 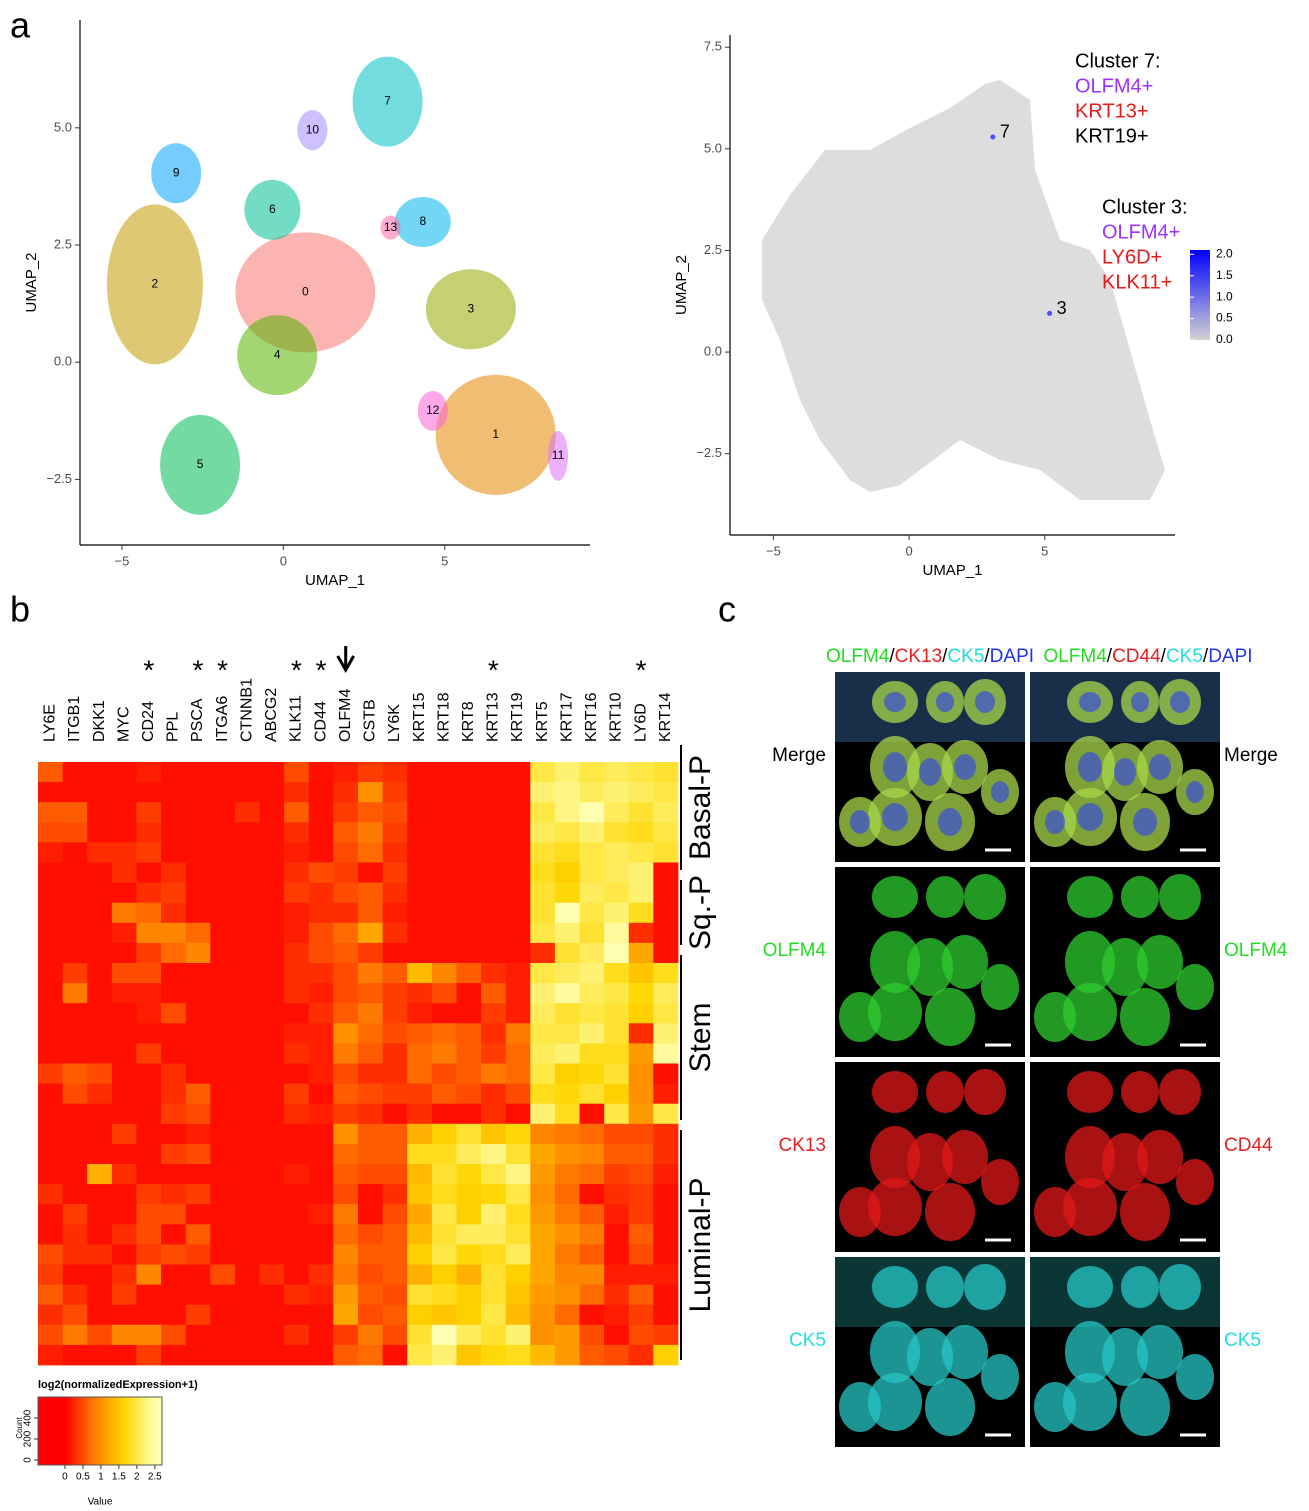 I want to click on column-label: KRT5, so click(x=542, y=721).